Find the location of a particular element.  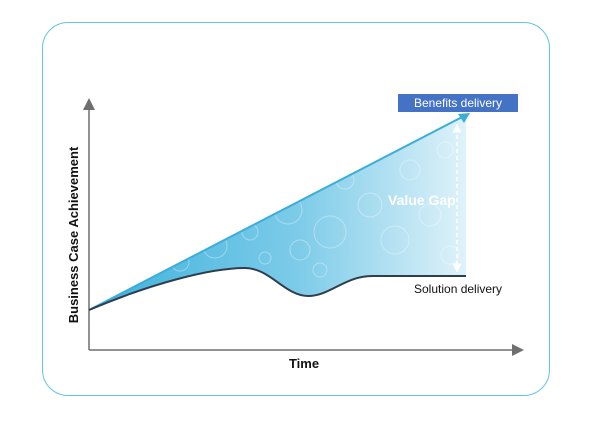

solution-delivery-label: Solution delivery is located at coordinates (458, 289).